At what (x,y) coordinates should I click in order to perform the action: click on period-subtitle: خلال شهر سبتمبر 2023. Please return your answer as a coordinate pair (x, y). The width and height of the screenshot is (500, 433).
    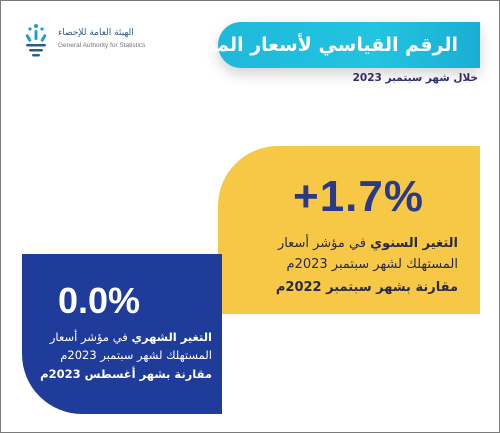
    Looking at the image, I should click on (415, 78).